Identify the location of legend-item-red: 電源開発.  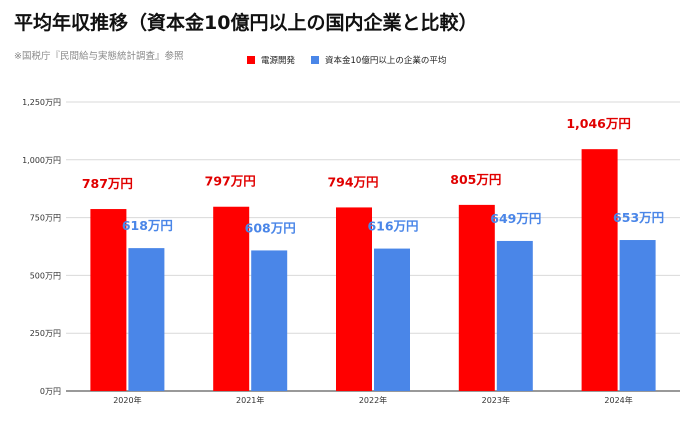
(271, 60).